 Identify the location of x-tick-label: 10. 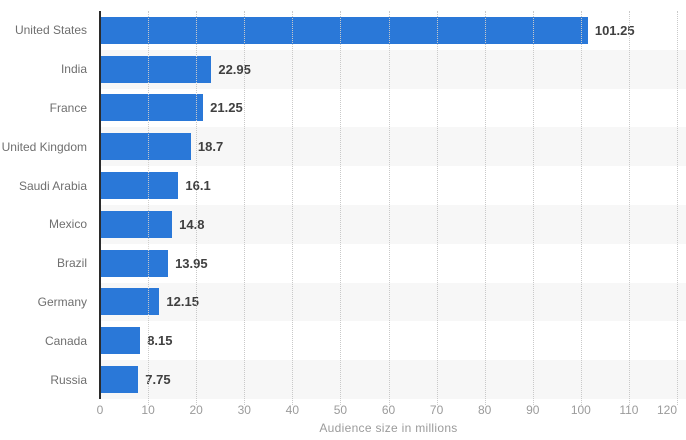
(148, 410).